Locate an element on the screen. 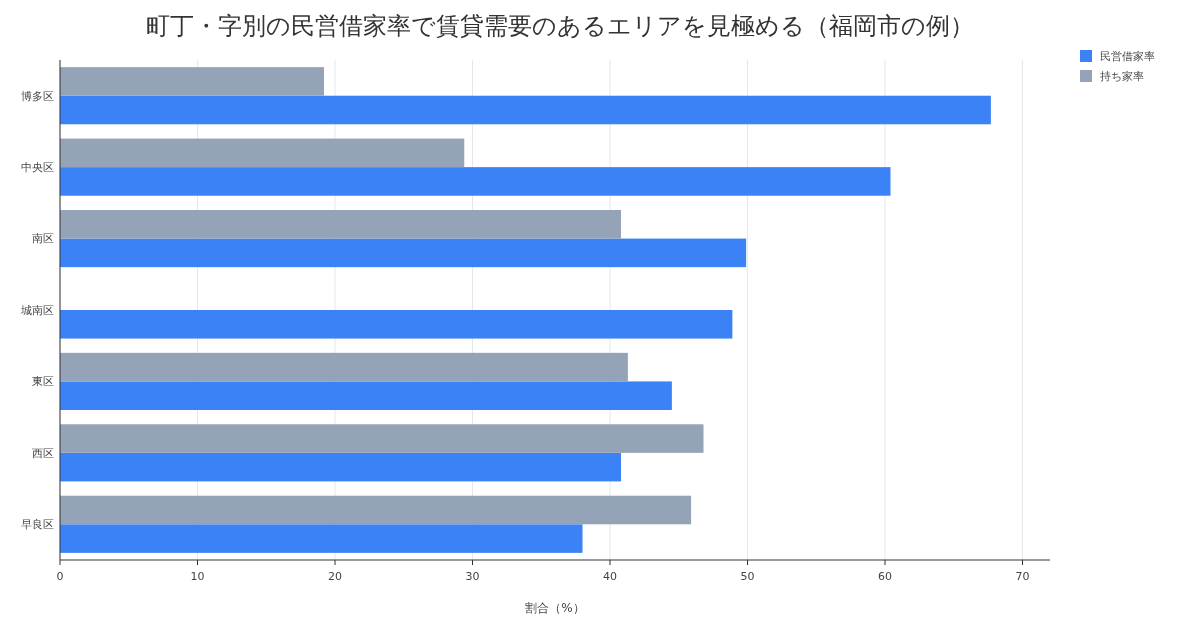 This screenshot has height=630, width=1200. legend-label: 持ち家率 is located at coordinates (1122, 76).